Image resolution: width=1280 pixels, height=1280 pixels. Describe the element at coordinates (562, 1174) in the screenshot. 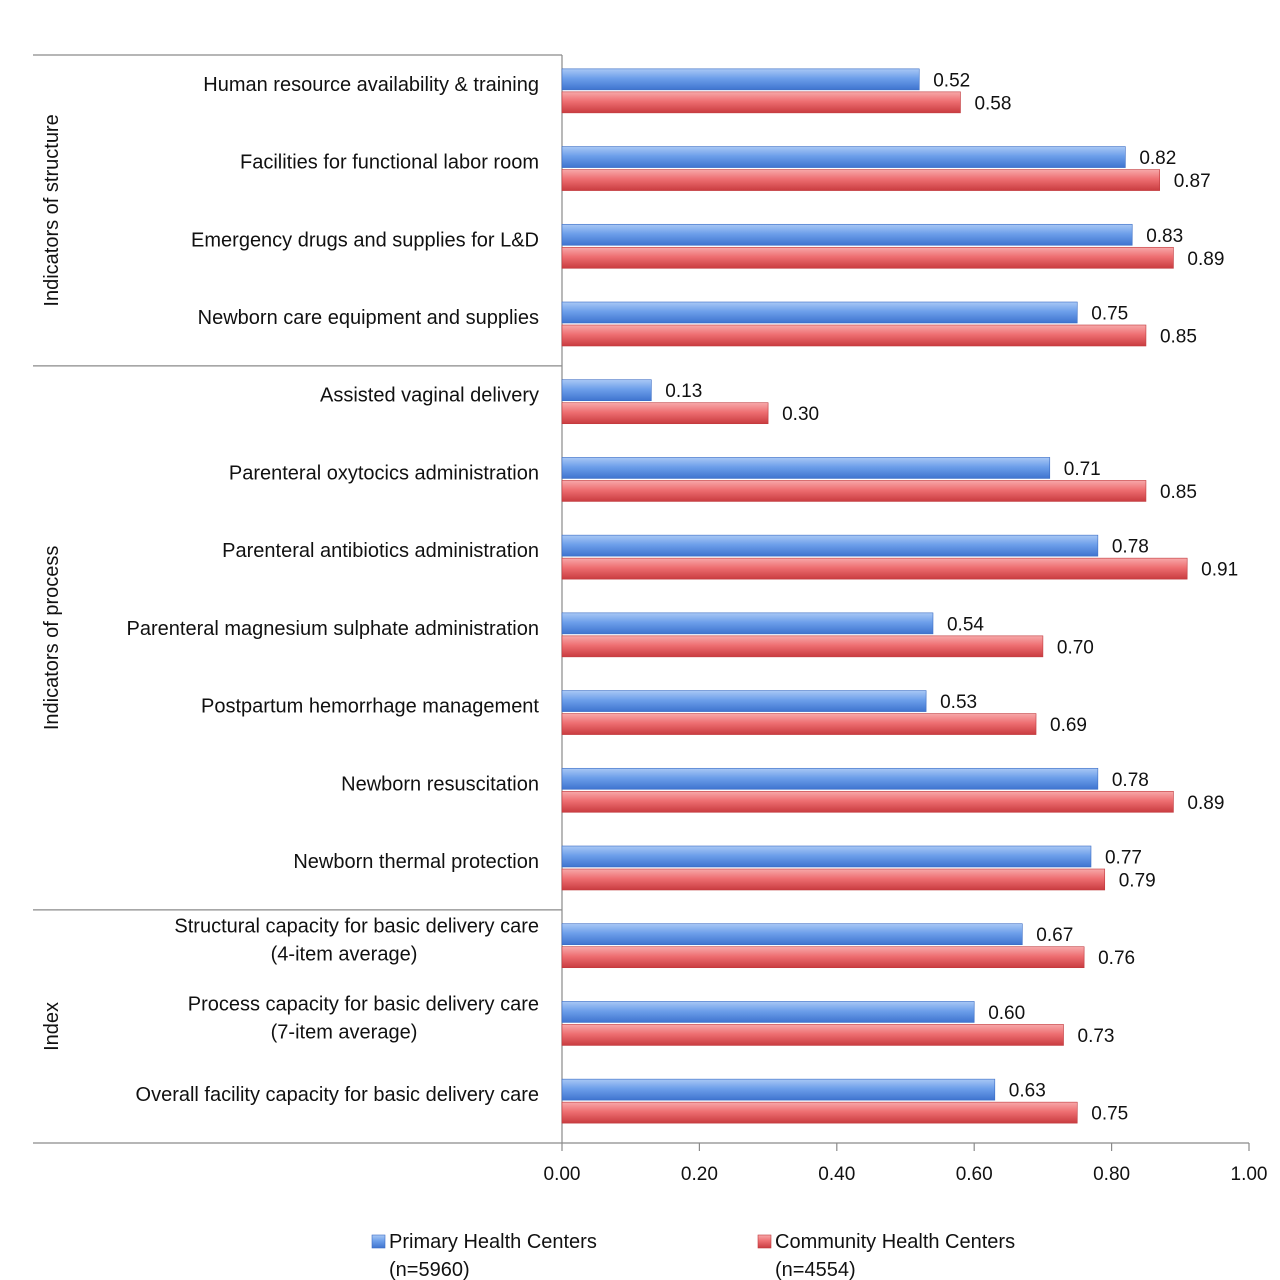

I see `x-tick-label: 0.00` at that location.